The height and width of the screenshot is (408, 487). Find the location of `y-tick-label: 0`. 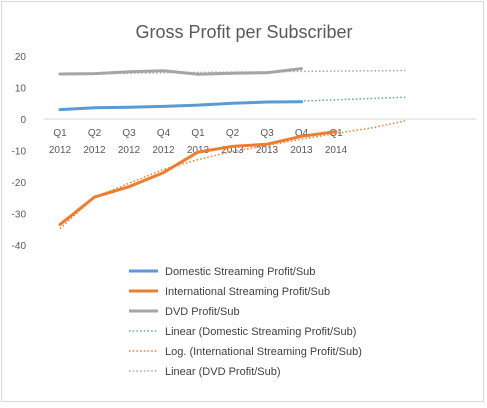

y-tick-label: 0 is located at coordinates (23, 120).